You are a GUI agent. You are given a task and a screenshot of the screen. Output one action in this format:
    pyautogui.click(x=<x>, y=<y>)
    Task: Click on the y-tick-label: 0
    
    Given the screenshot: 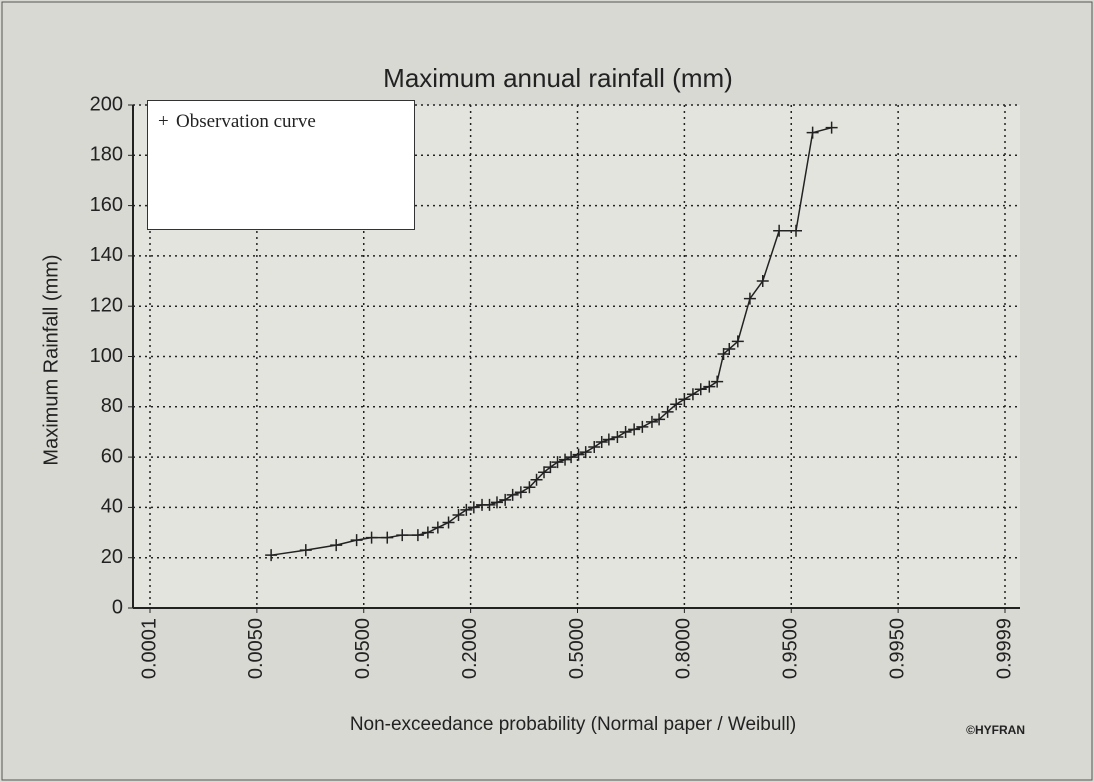 What is the action you would take?
    pyautogui.click(x=117, y=607)
    